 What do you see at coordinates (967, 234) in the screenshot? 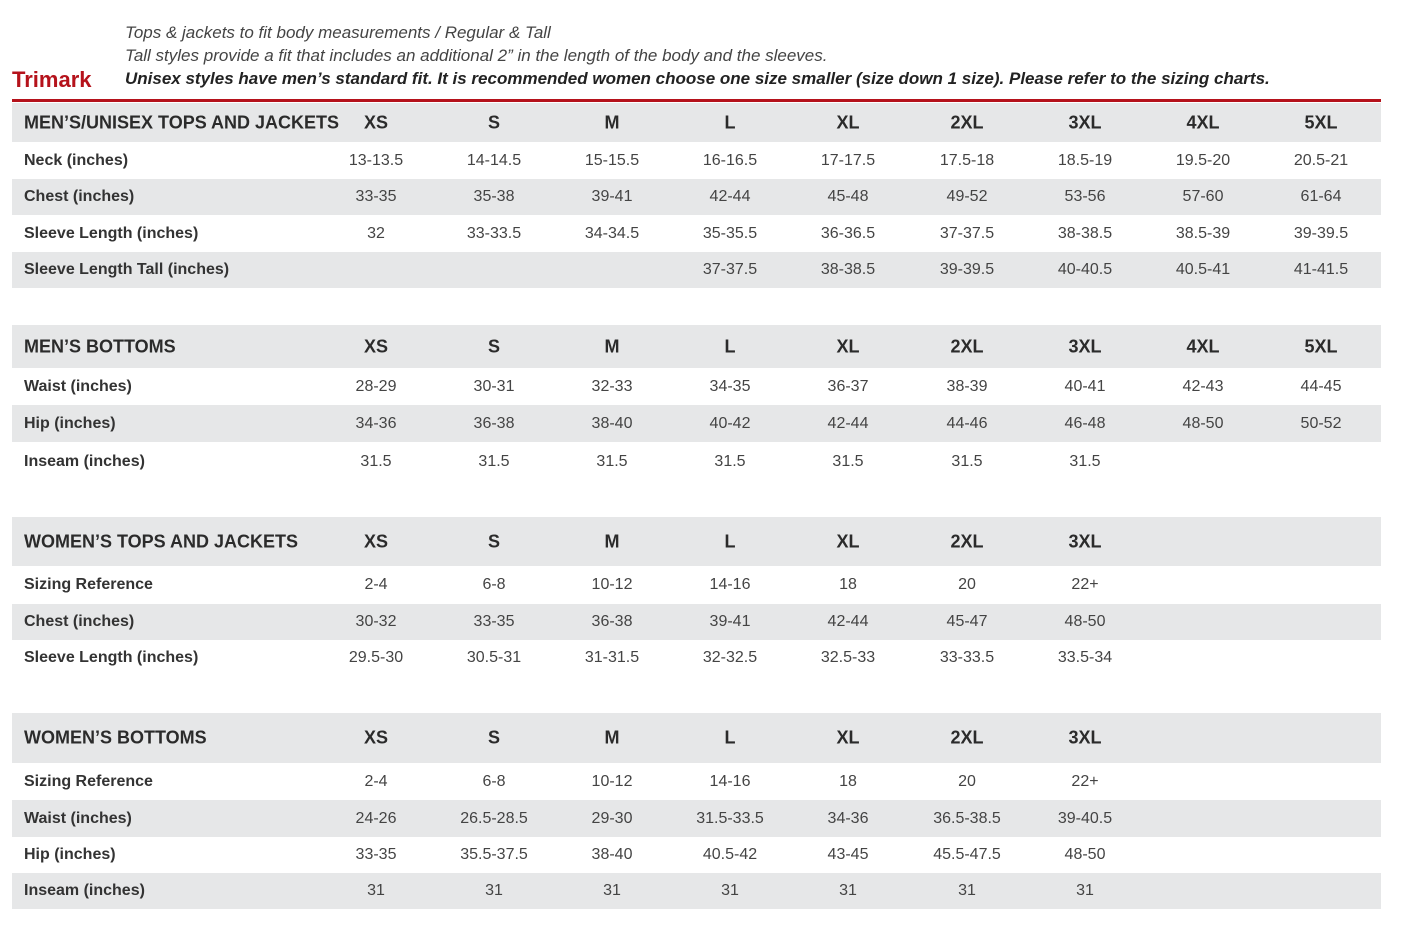
I see `cell-value: 37-37.5` at bounding box center [967, 234].